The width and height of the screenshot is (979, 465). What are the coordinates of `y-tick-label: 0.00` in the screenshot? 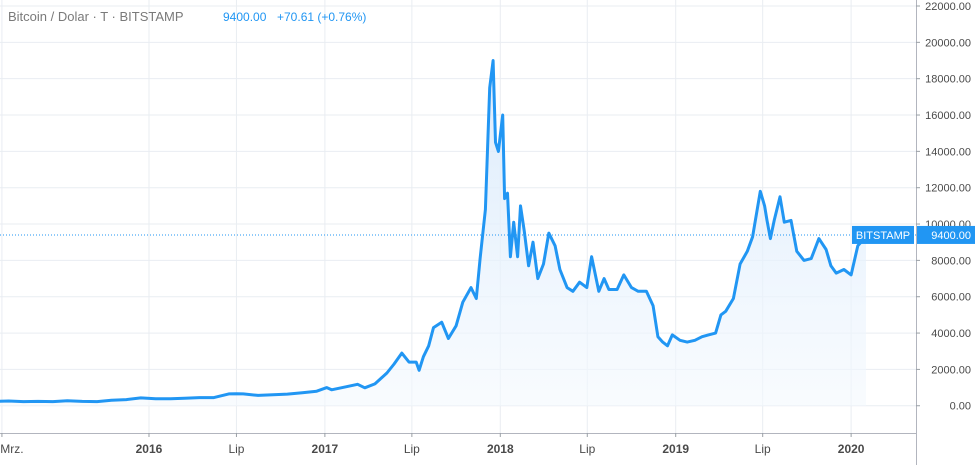 It's located at (960, 407).